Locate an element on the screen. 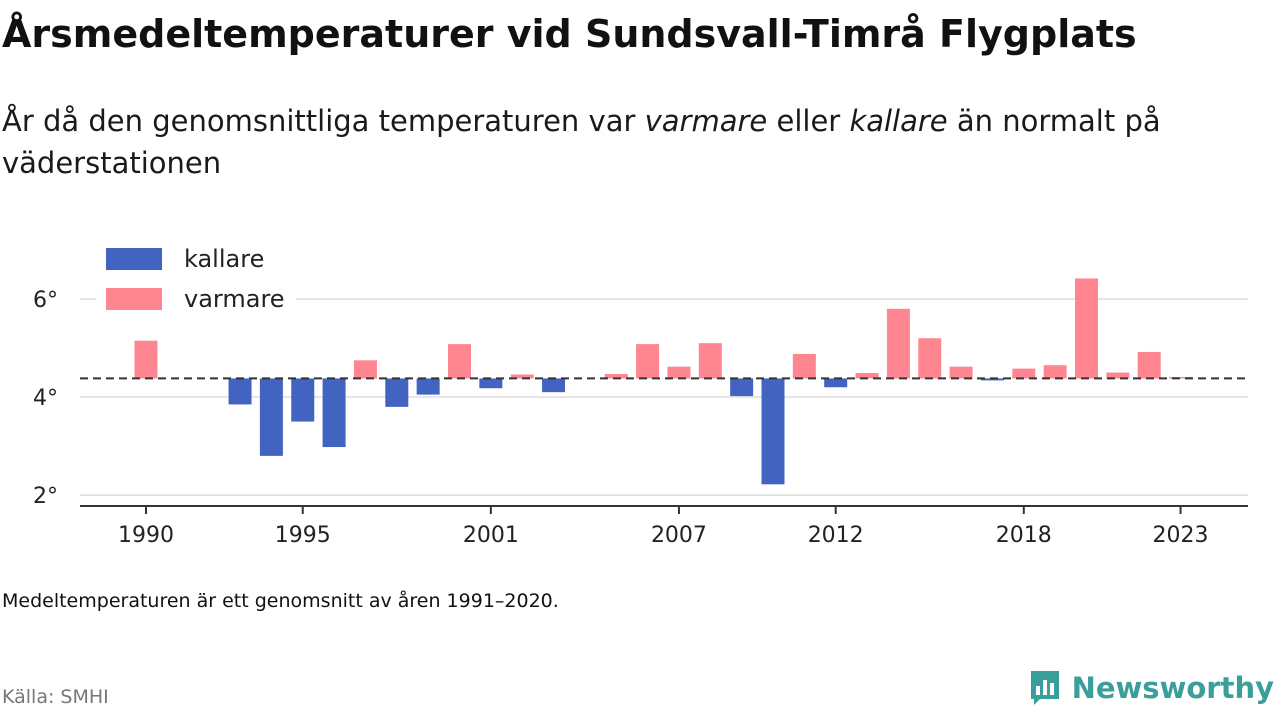 This screenshot has width=1280, height=720. bar-1995 is located at coordinates (303, 400).